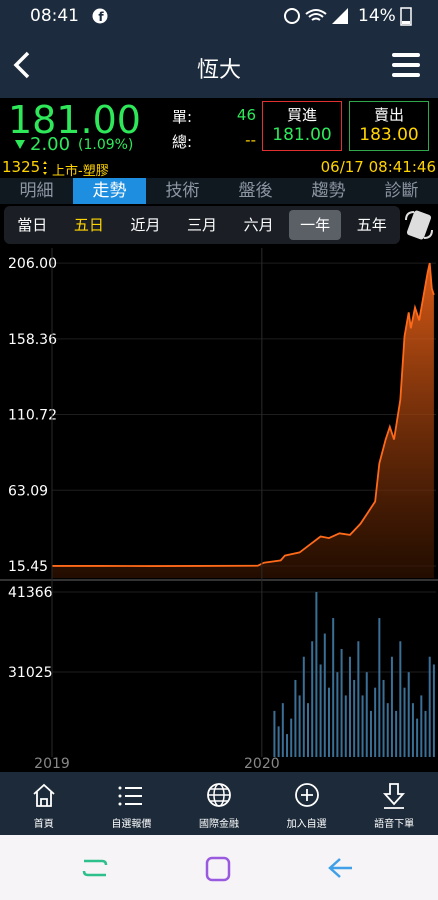 This screenshot has height=900, width=438. I want to click on period-button: 當日, so click(32, 225).